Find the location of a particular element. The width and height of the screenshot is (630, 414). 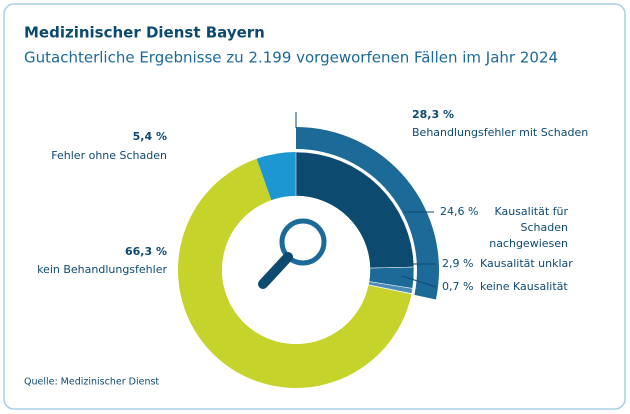

value-label: 5,4 % is located at coordinates (150, 136).